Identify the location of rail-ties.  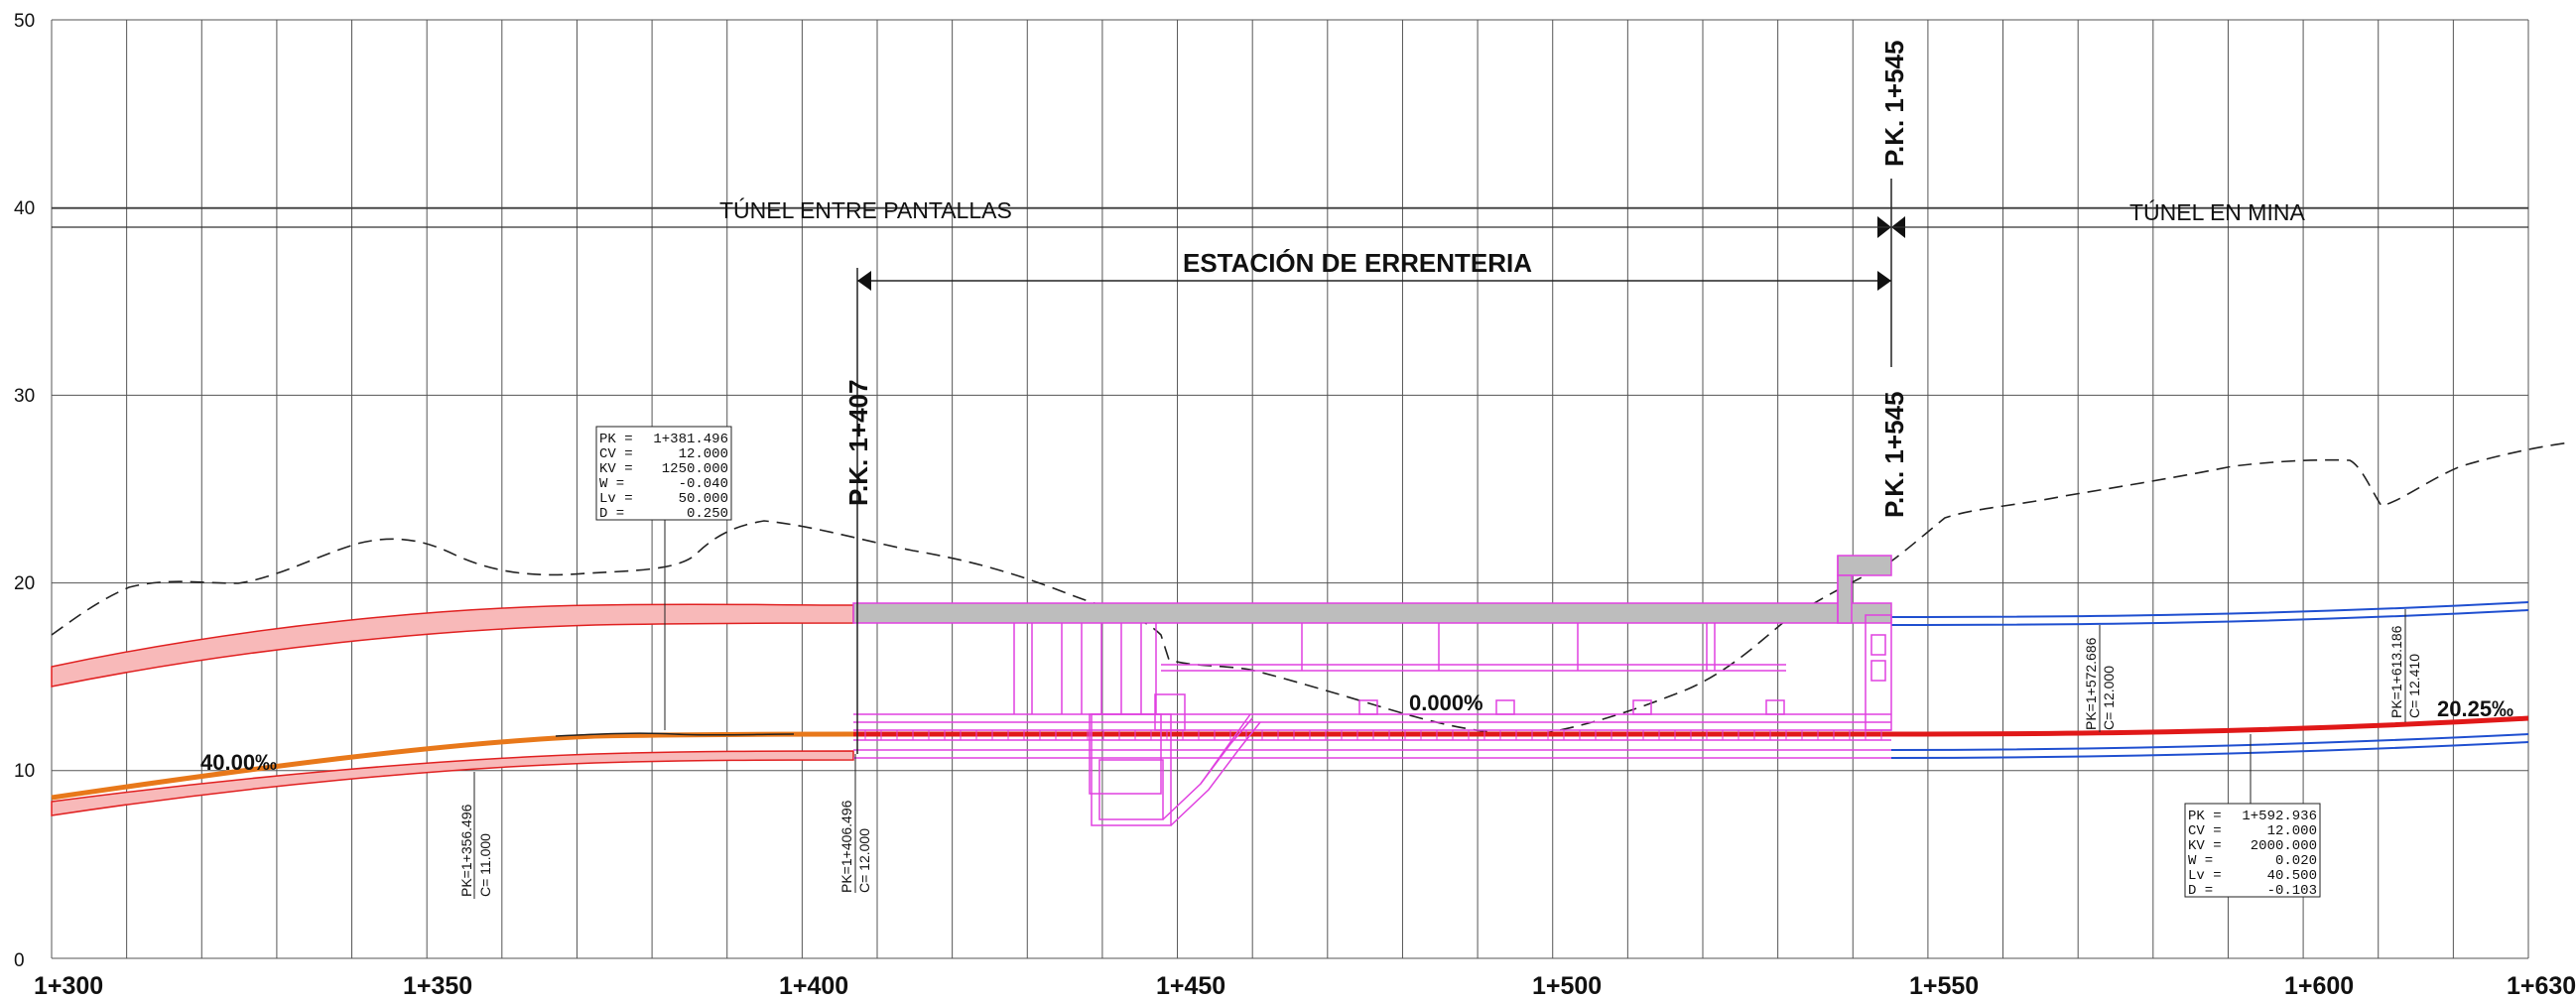
(1373, 735).